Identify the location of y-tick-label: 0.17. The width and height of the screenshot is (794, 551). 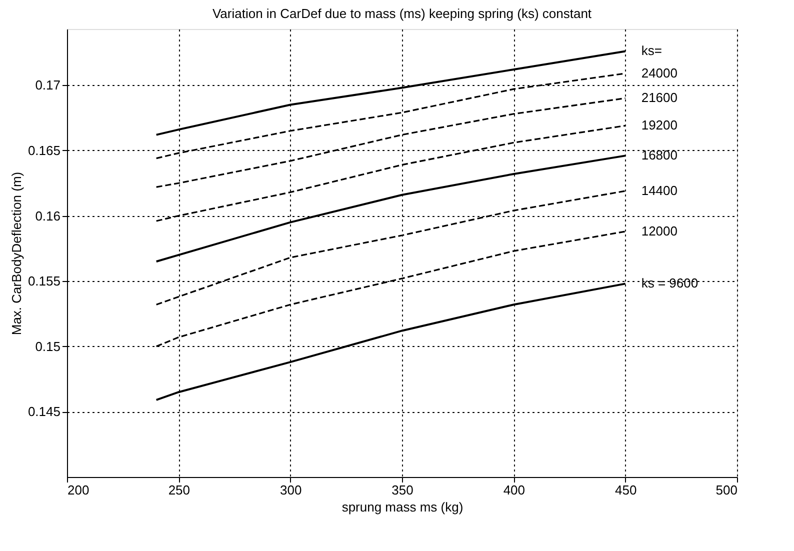
(47, 85).